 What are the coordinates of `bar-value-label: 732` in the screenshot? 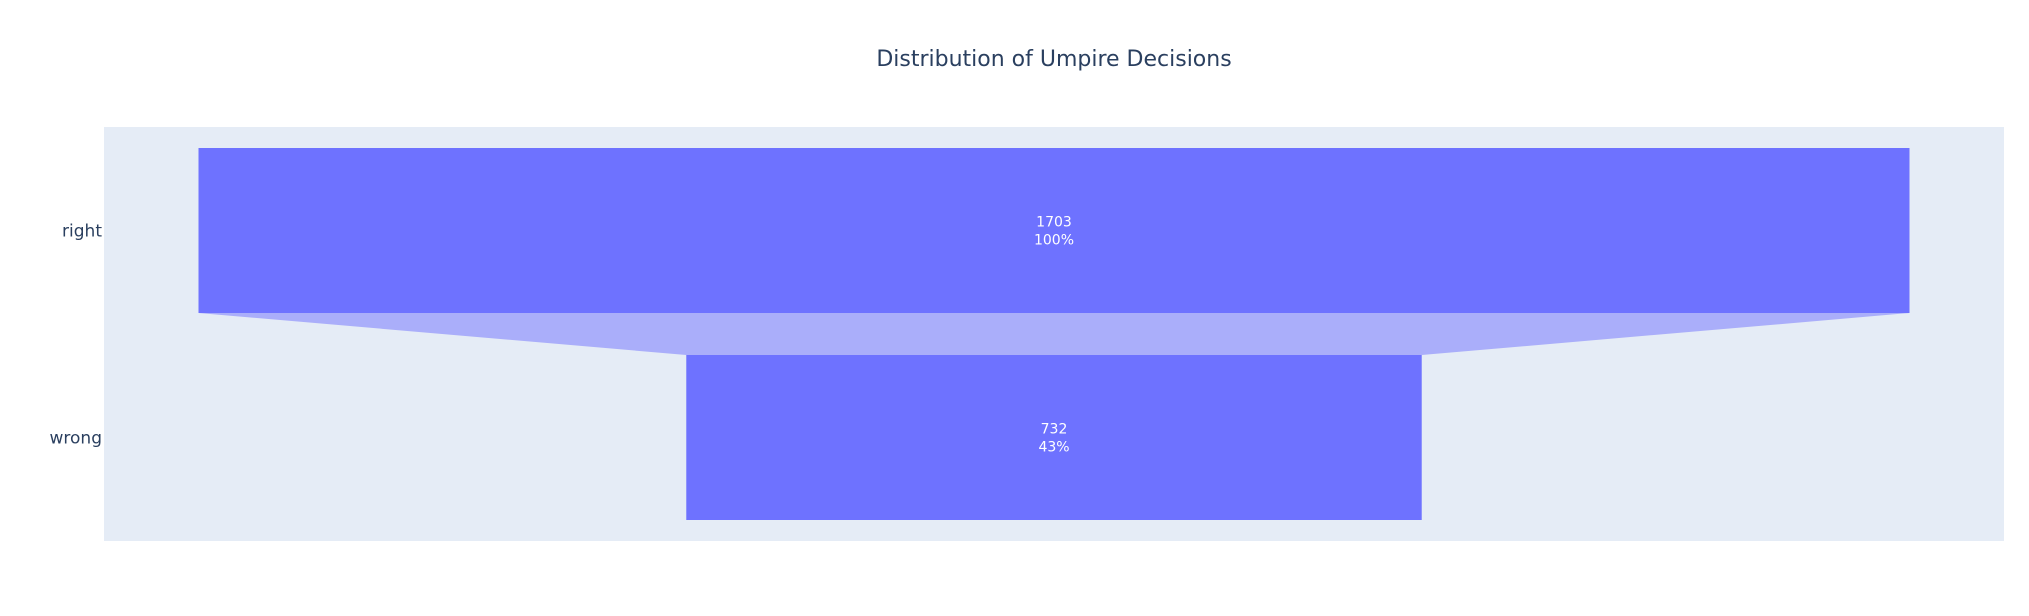 It's located at (1054, 430).